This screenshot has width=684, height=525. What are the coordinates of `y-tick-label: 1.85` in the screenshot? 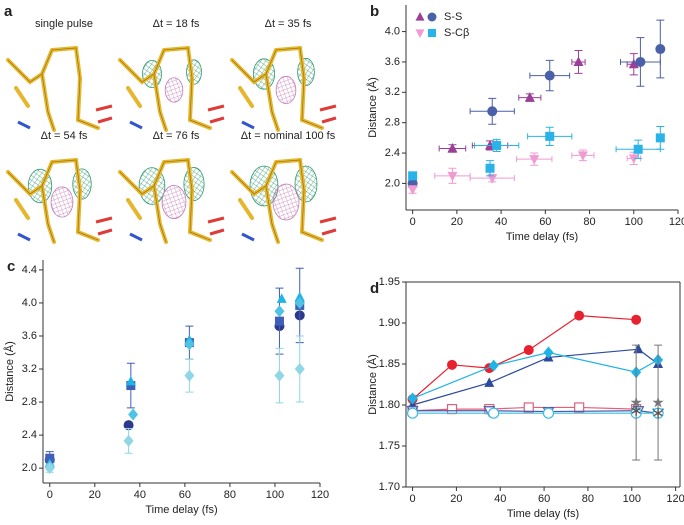 It's located at (389, 364).